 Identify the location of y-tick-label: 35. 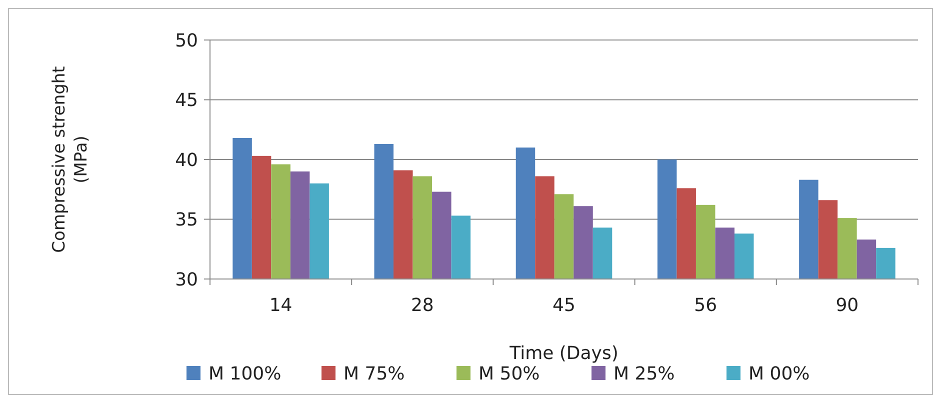
(186, 220).